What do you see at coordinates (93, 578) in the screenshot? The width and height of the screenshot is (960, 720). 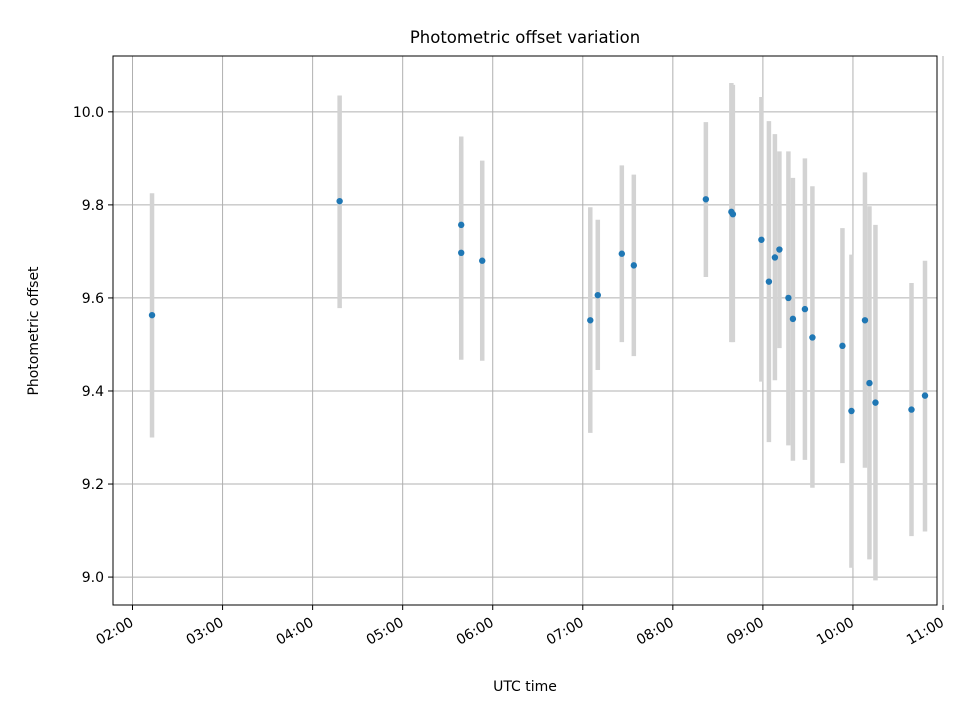 I see `y-tick-label: 9.0` at bounding box center [93, 578].